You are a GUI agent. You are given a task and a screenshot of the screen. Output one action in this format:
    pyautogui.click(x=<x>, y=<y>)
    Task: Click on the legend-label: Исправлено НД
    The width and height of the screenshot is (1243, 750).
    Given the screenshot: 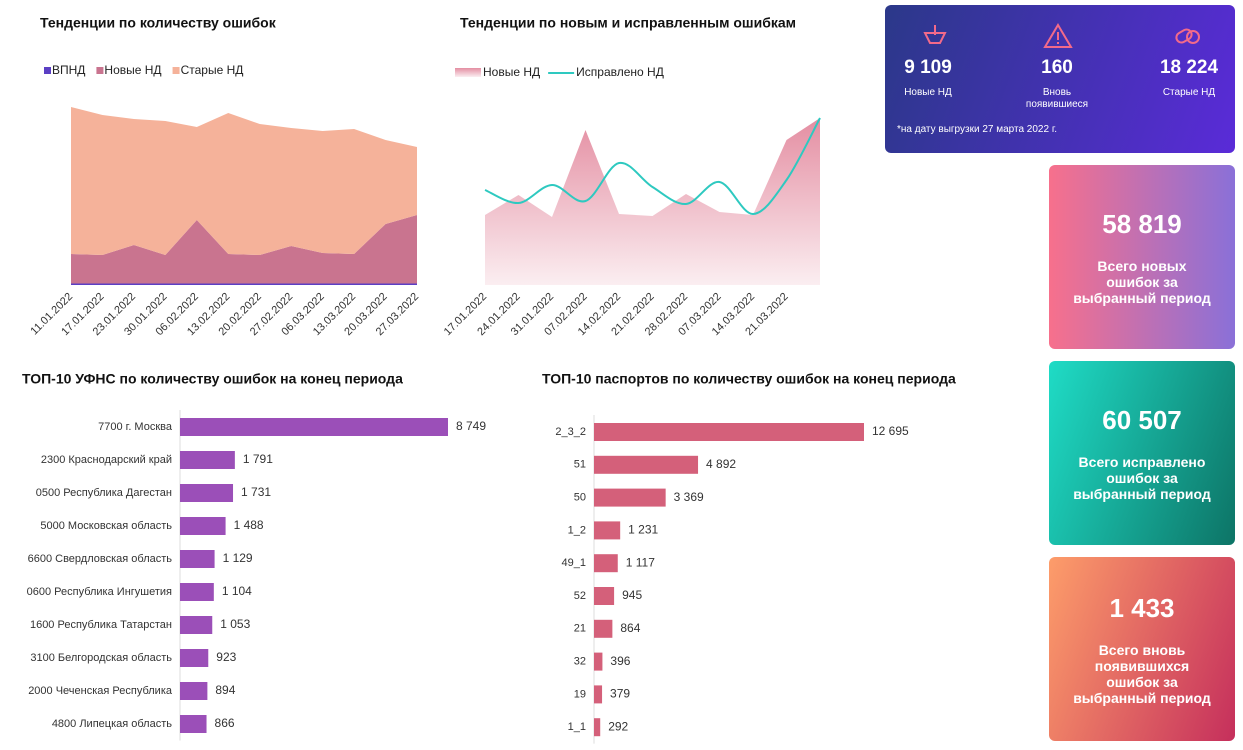 What is the action you would take?
    pyautogui.click(x=620, y=72)
    